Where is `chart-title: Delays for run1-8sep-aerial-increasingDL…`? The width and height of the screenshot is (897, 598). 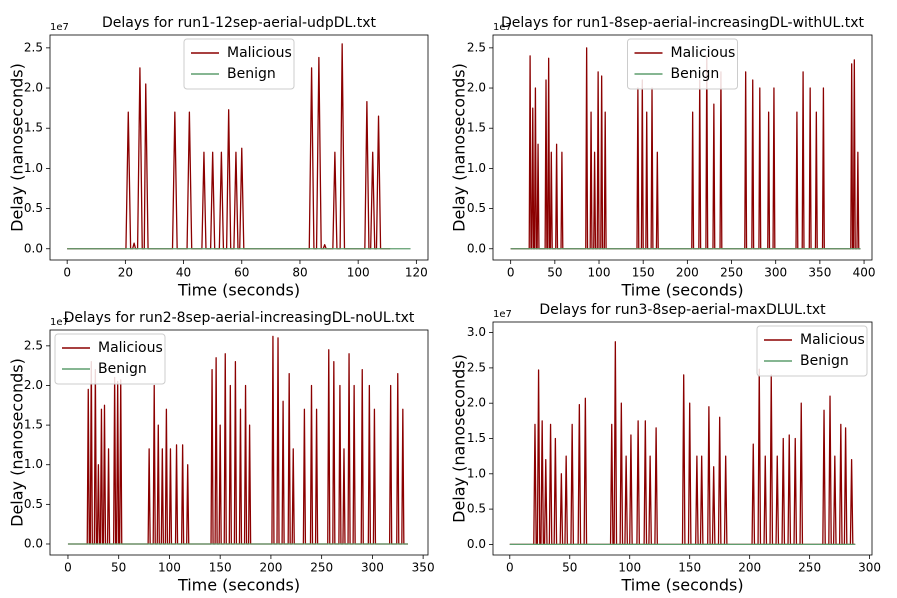
chart-title: Delays for run1-8sep-aerial-increasingDL… is located at coordinates (683, 23).